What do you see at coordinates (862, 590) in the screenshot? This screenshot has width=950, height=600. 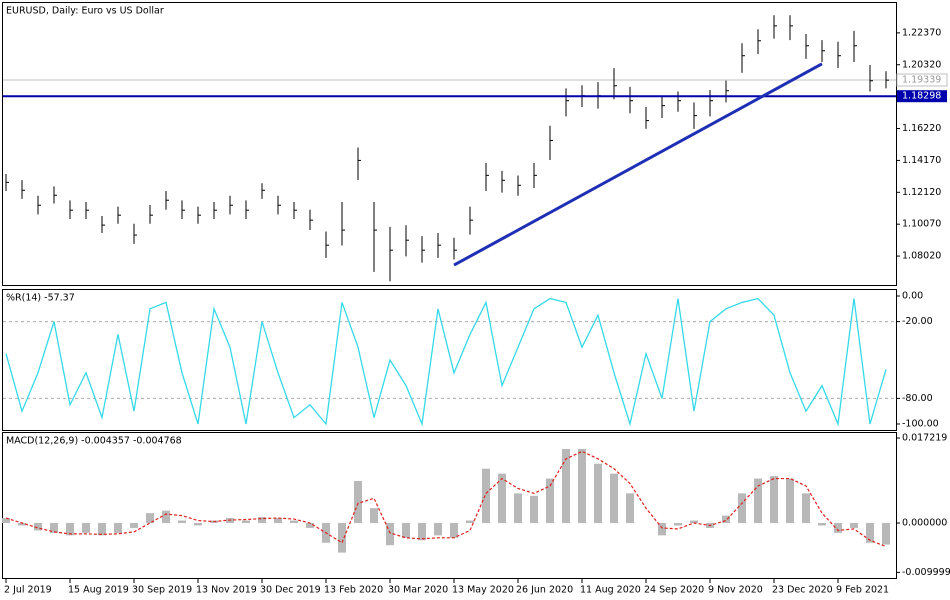 I see `x-tick-label: 9 Feb 2021` at bounding box center [862, 590].